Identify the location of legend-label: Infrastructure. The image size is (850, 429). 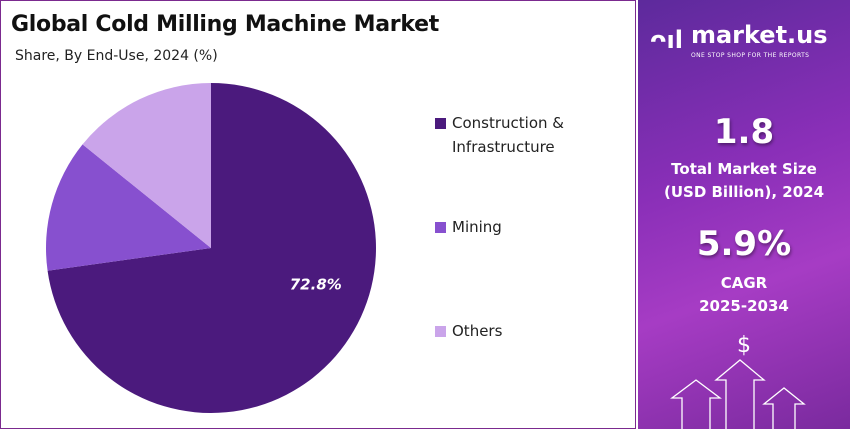
(503, 147).